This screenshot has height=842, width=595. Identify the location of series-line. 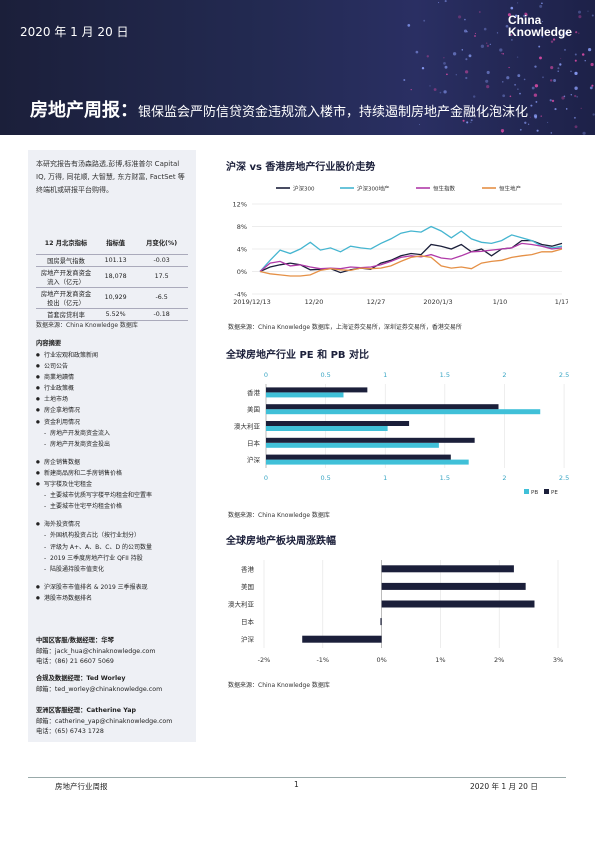
(411, 262).